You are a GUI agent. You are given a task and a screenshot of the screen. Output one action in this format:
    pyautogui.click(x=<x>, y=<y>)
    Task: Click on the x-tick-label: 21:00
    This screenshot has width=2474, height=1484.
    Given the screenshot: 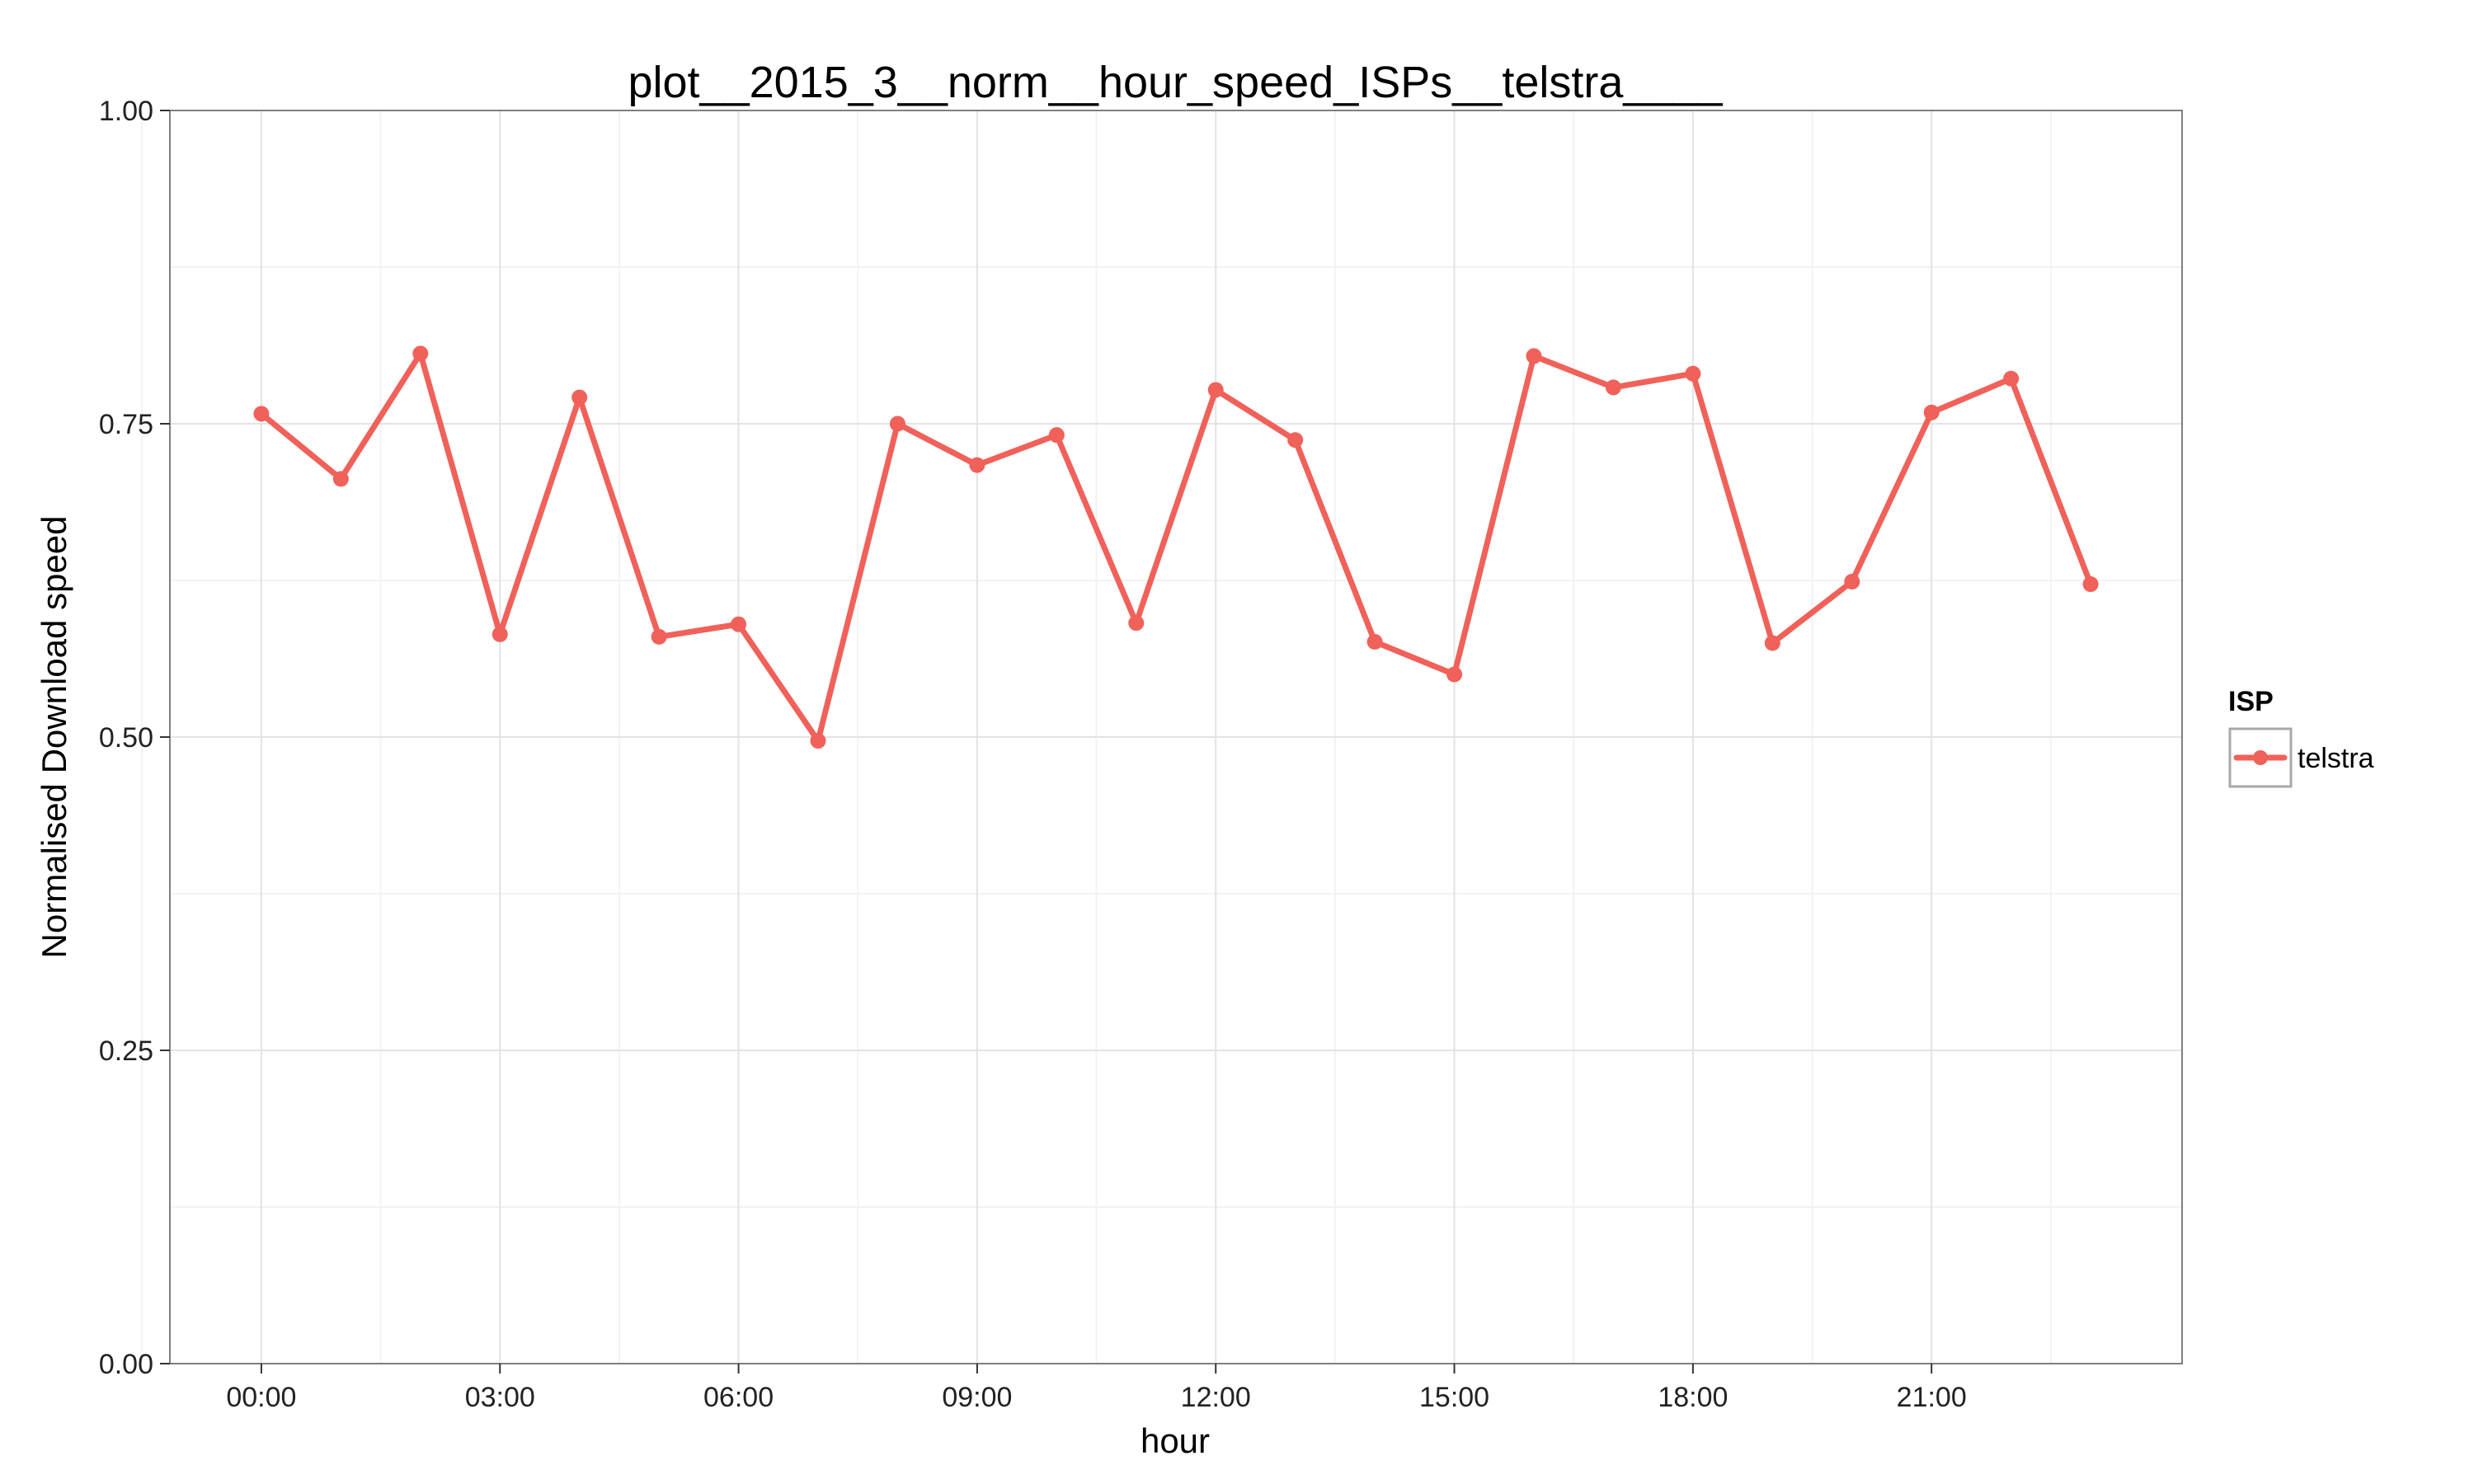 What is the action you would take?
    pyautogui.click(x=1932, y=1397)
    